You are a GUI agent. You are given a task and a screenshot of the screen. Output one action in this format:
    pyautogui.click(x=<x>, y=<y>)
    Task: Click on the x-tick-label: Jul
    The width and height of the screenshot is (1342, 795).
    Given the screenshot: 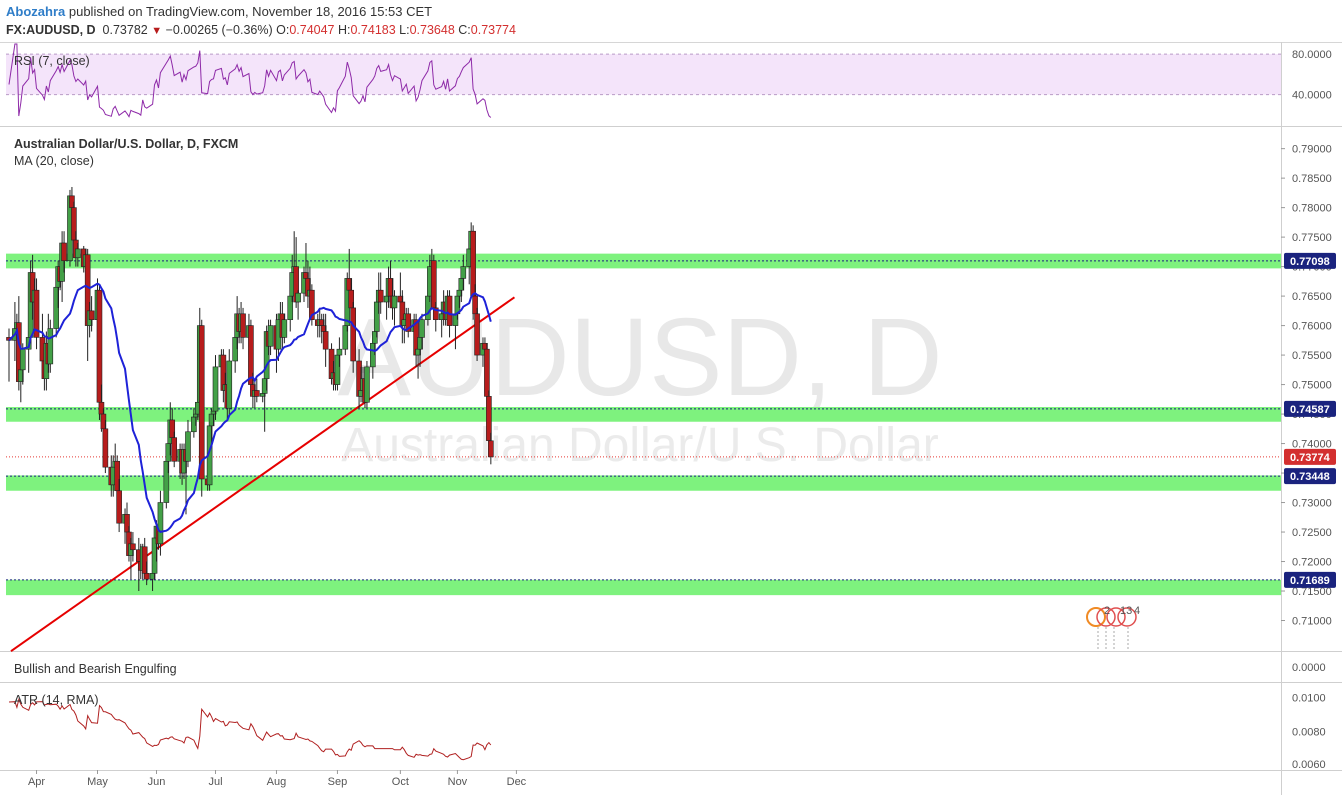 What is the action you would take?
    pyautogui.click(x=215, y=782)
    